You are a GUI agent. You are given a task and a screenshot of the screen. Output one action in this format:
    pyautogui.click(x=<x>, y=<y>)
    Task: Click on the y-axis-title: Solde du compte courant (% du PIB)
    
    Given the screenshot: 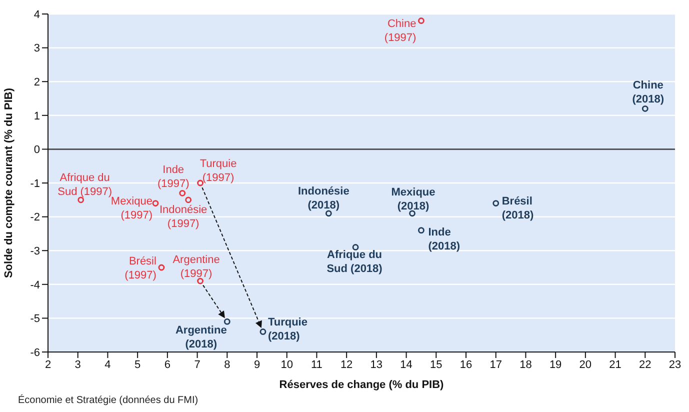 What is the action you would take?
    pyautogui.click(x=8, y=183)
    